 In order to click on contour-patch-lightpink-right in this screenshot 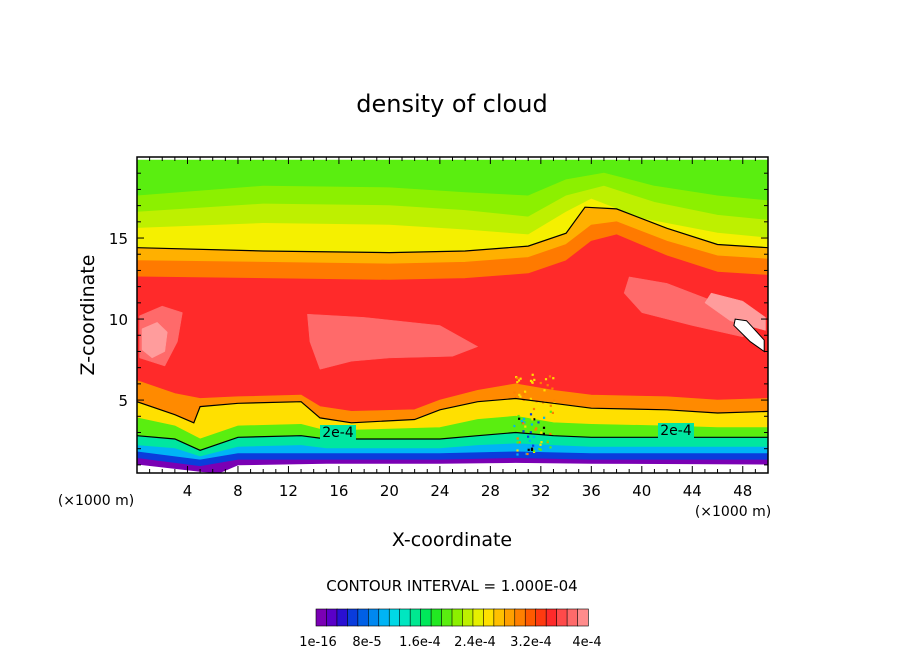, I will do `click(735, 311)`.